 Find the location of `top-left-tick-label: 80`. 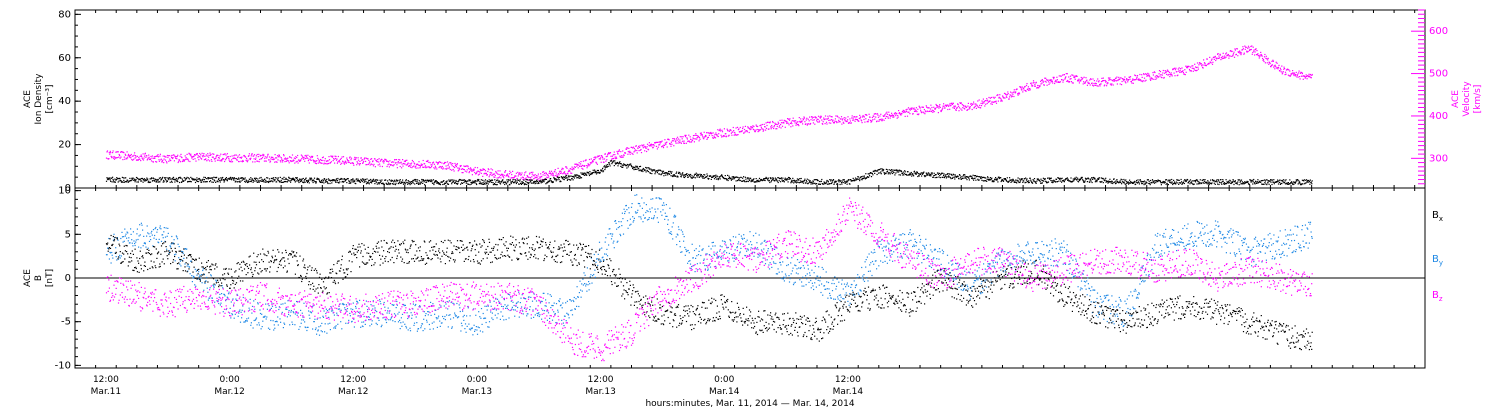

top-left-tick-label: 80 is located at coordinates (64, 14).